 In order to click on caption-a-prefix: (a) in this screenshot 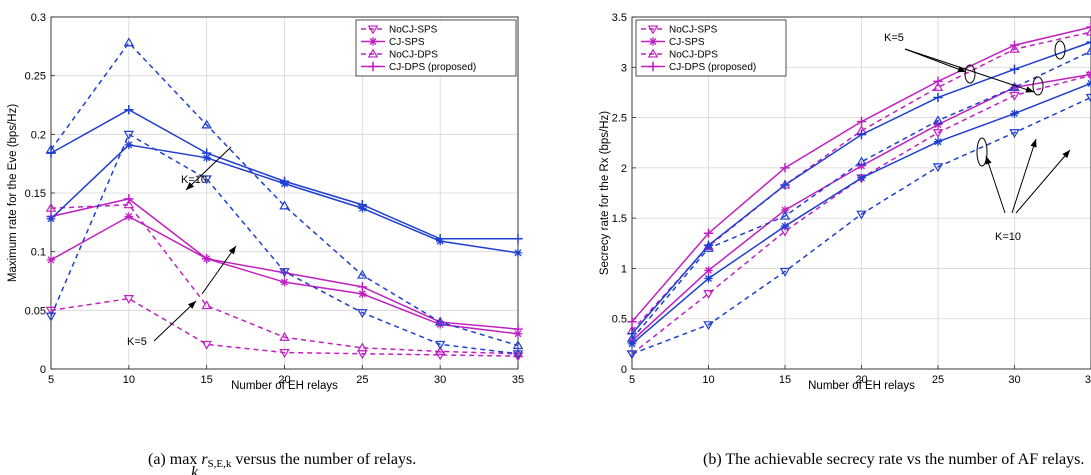, I will do `click(157, 459)`.